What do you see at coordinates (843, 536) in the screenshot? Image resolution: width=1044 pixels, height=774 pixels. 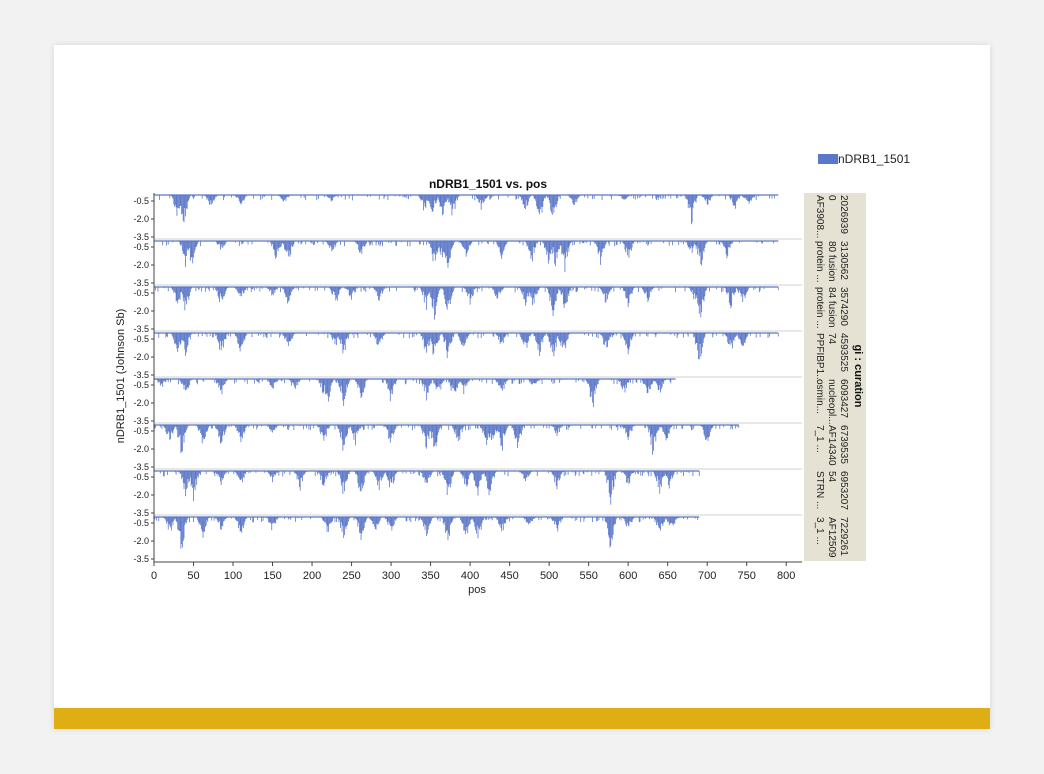 I see `side-panel-label: 7229261` at bounding box center [843, 536].